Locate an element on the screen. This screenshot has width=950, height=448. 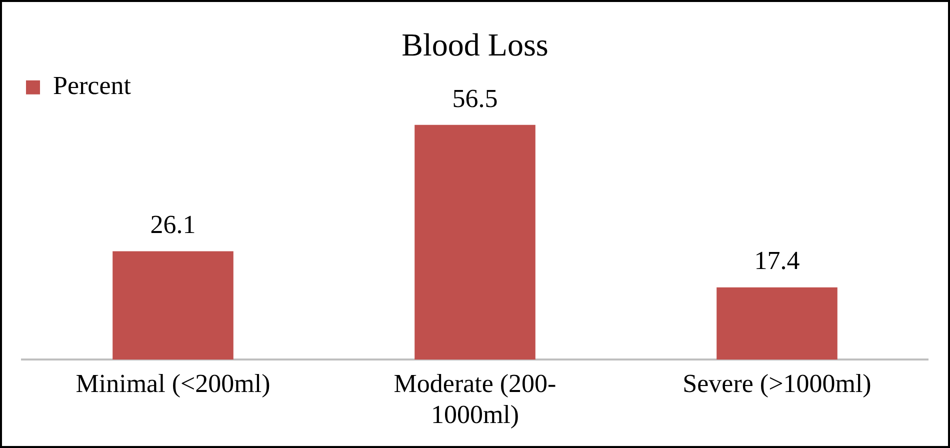
data-label: 26.1 is located at coordinates (173, 225).